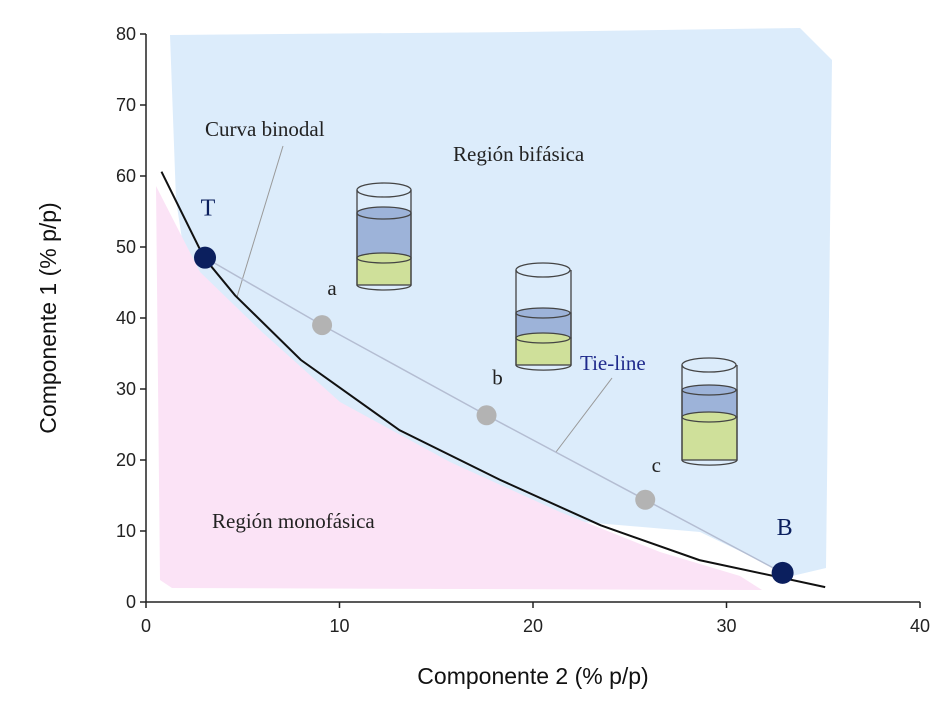 The height and width of the screenshot is (704, 939). Describe the element at coordinates (126, 531) in the screenshot. I see `y-tick-label: 10` at that location.